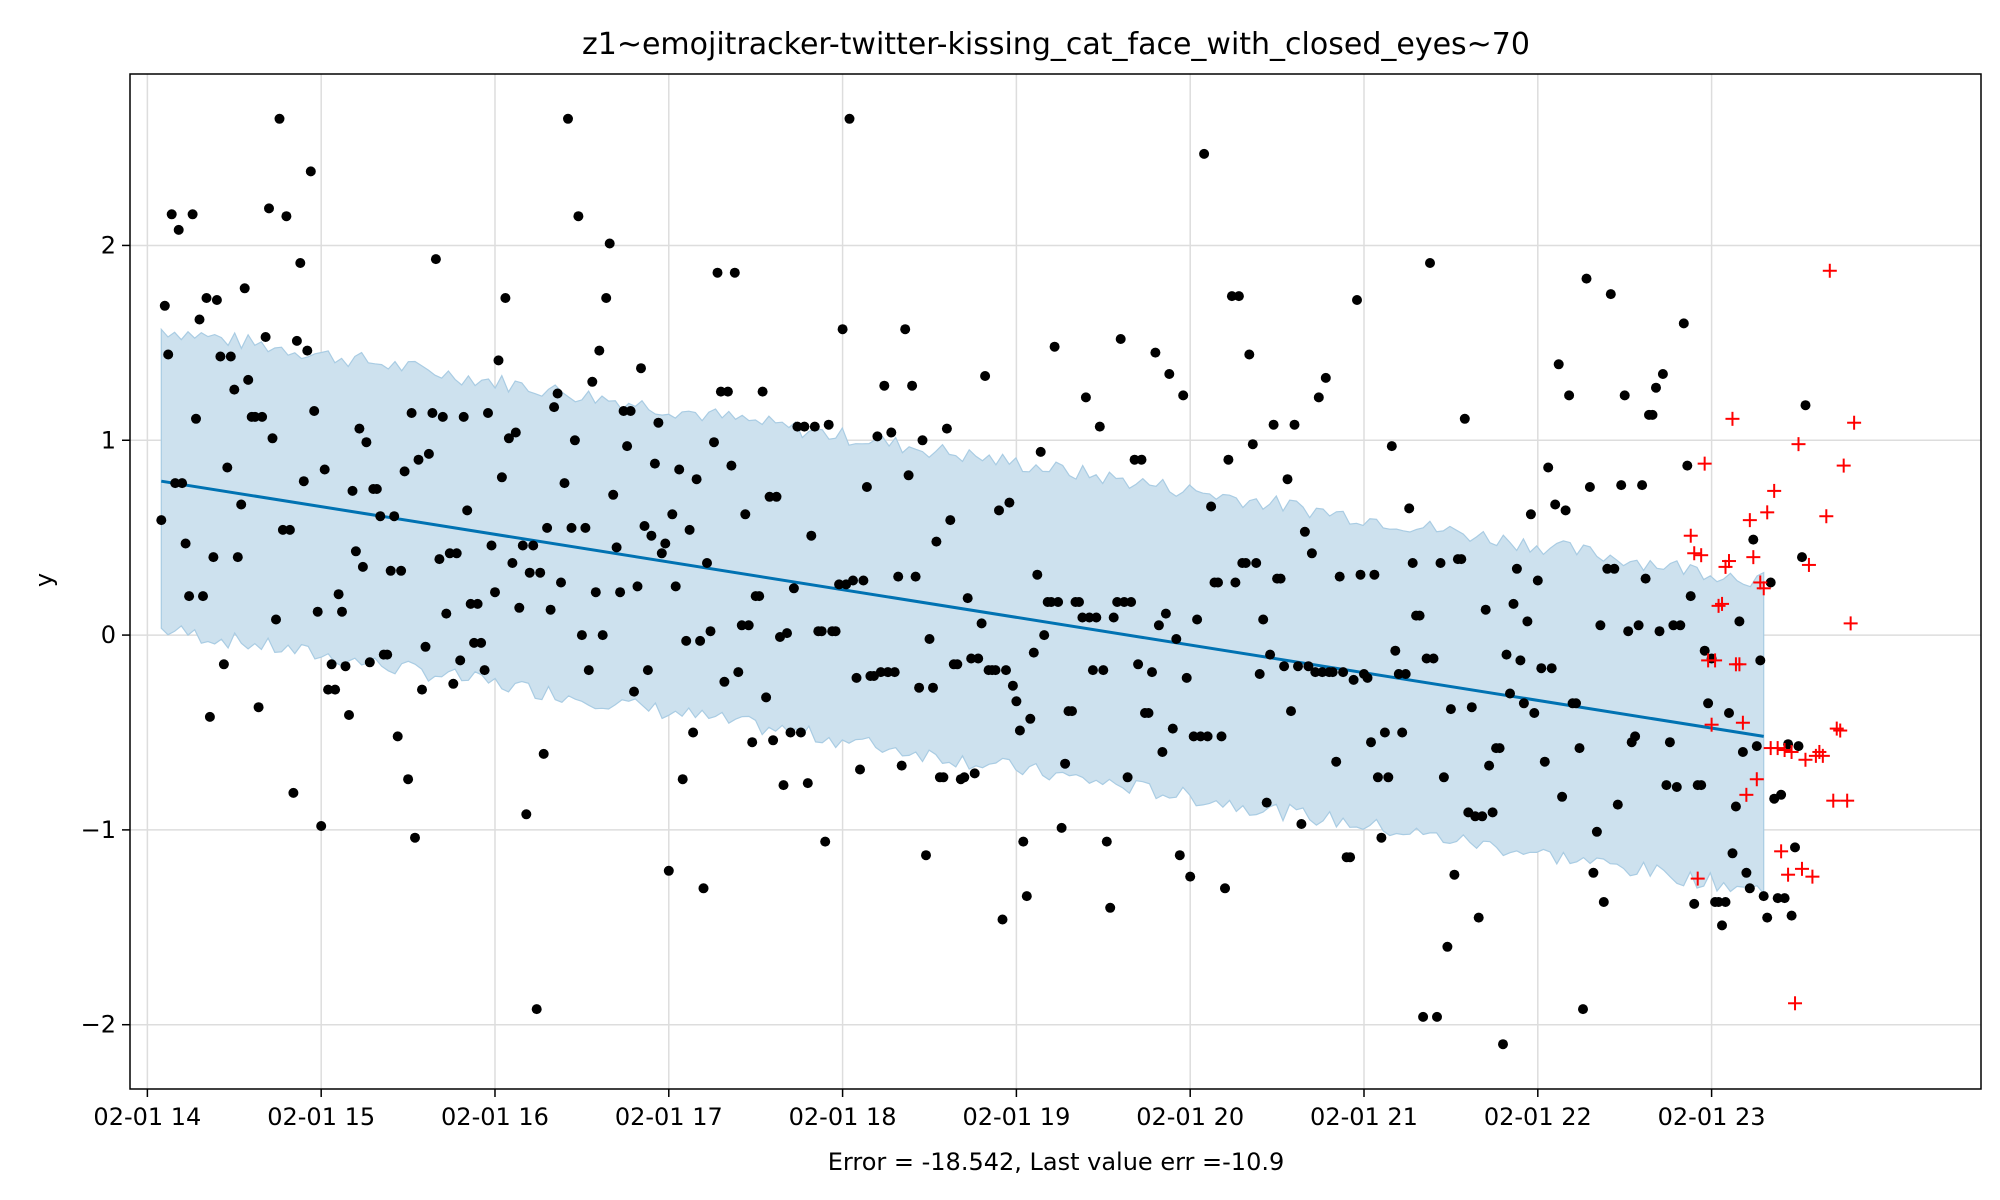  Describe the element at coordinates (321, 1117) in the screenshot. I see `x-tick-label: 02-01 15` at that location.